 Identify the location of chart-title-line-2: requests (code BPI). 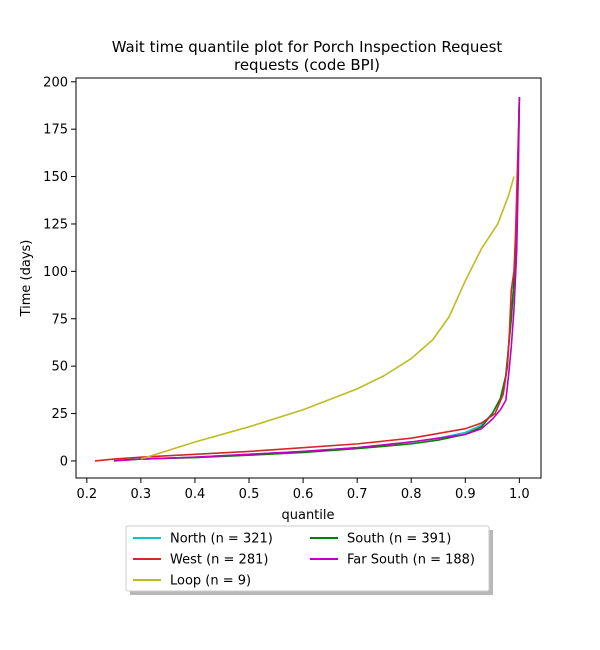
(307, 65).